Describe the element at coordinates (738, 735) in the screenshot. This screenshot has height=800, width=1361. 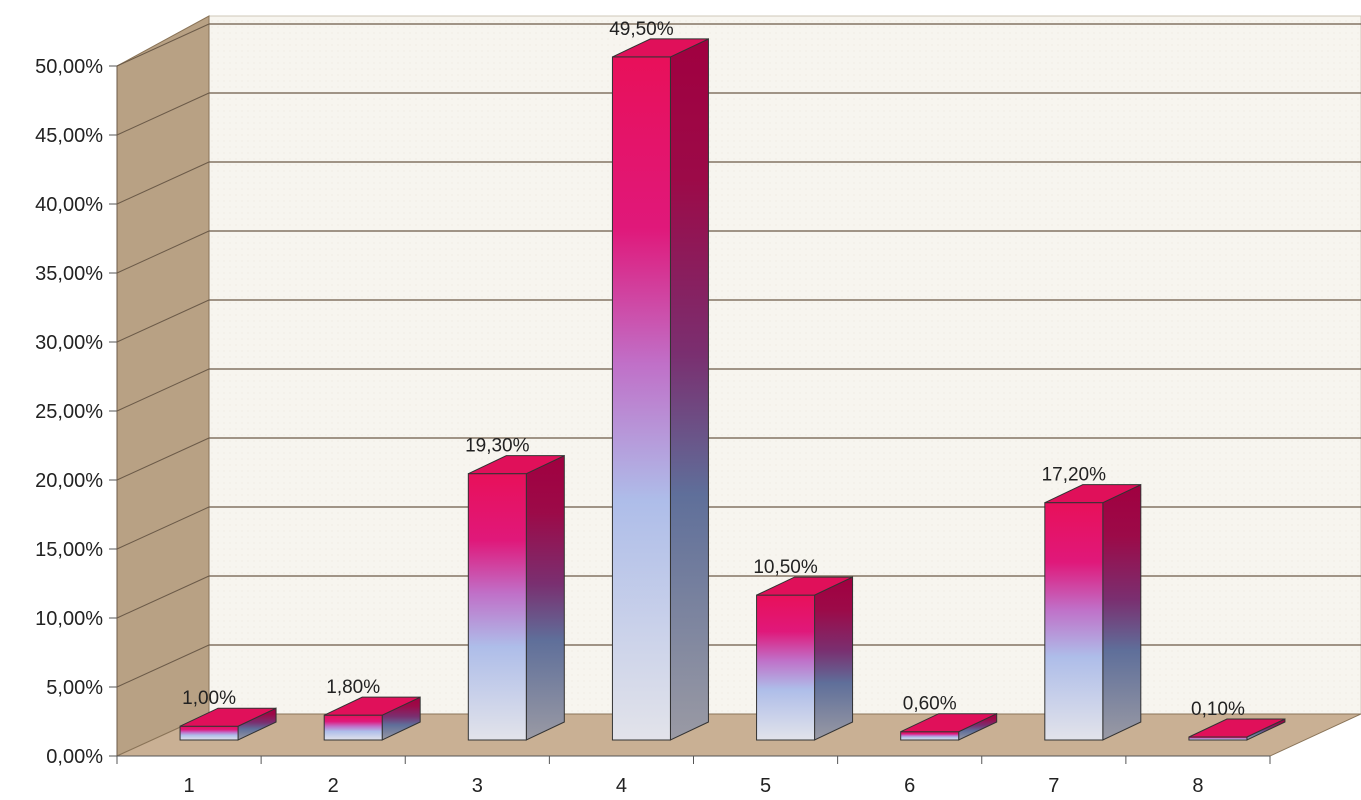
I see `floor` at that location.